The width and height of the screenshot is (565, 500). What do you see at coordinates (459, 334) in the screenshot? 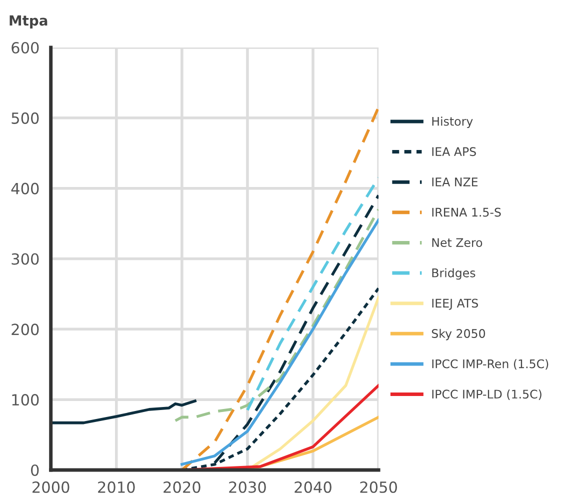
I see `legend-label: Sky 2050` at bounding box center [459, 334].